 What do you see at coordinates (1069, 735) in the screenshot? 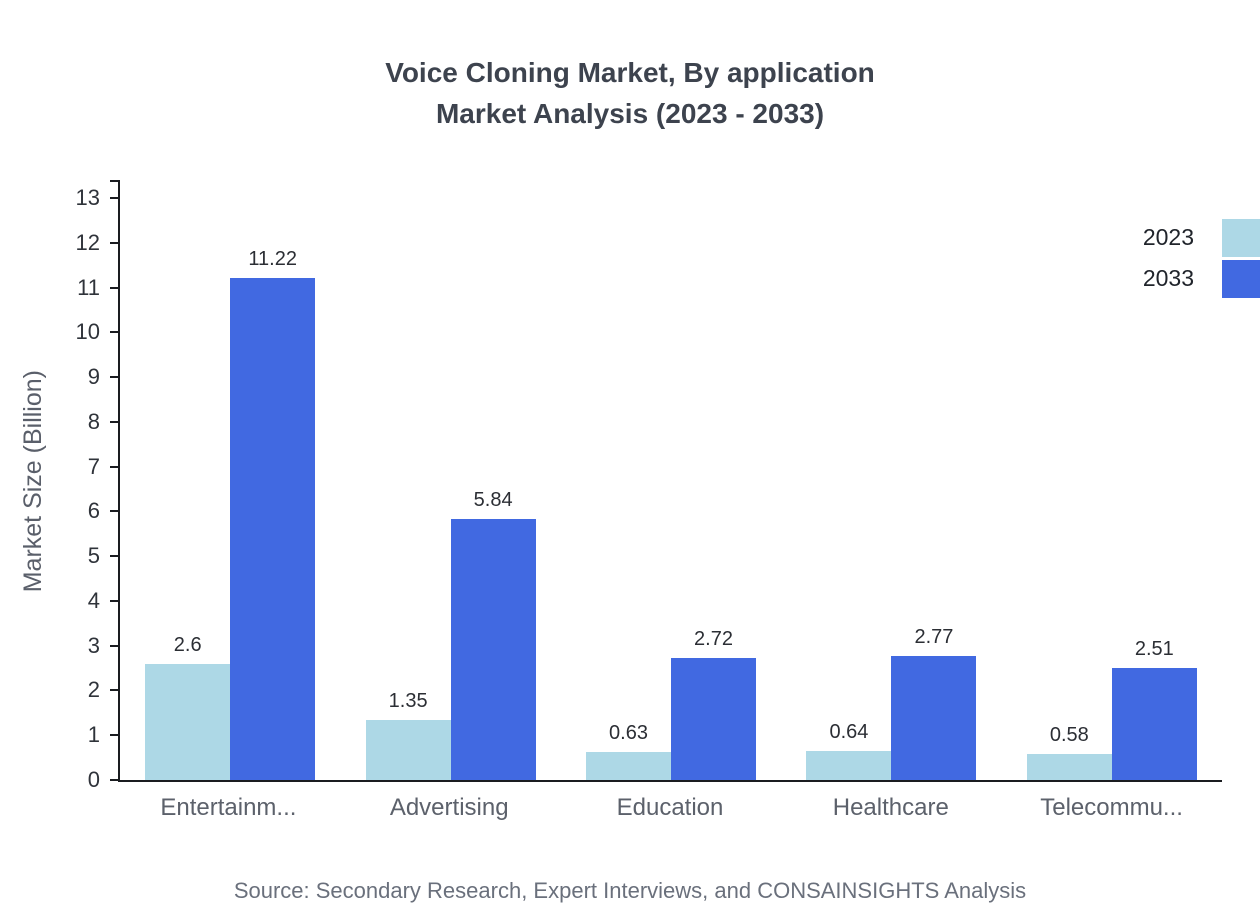
I see `bar-value-label: 0.58` at bounding box center [1069, 735].